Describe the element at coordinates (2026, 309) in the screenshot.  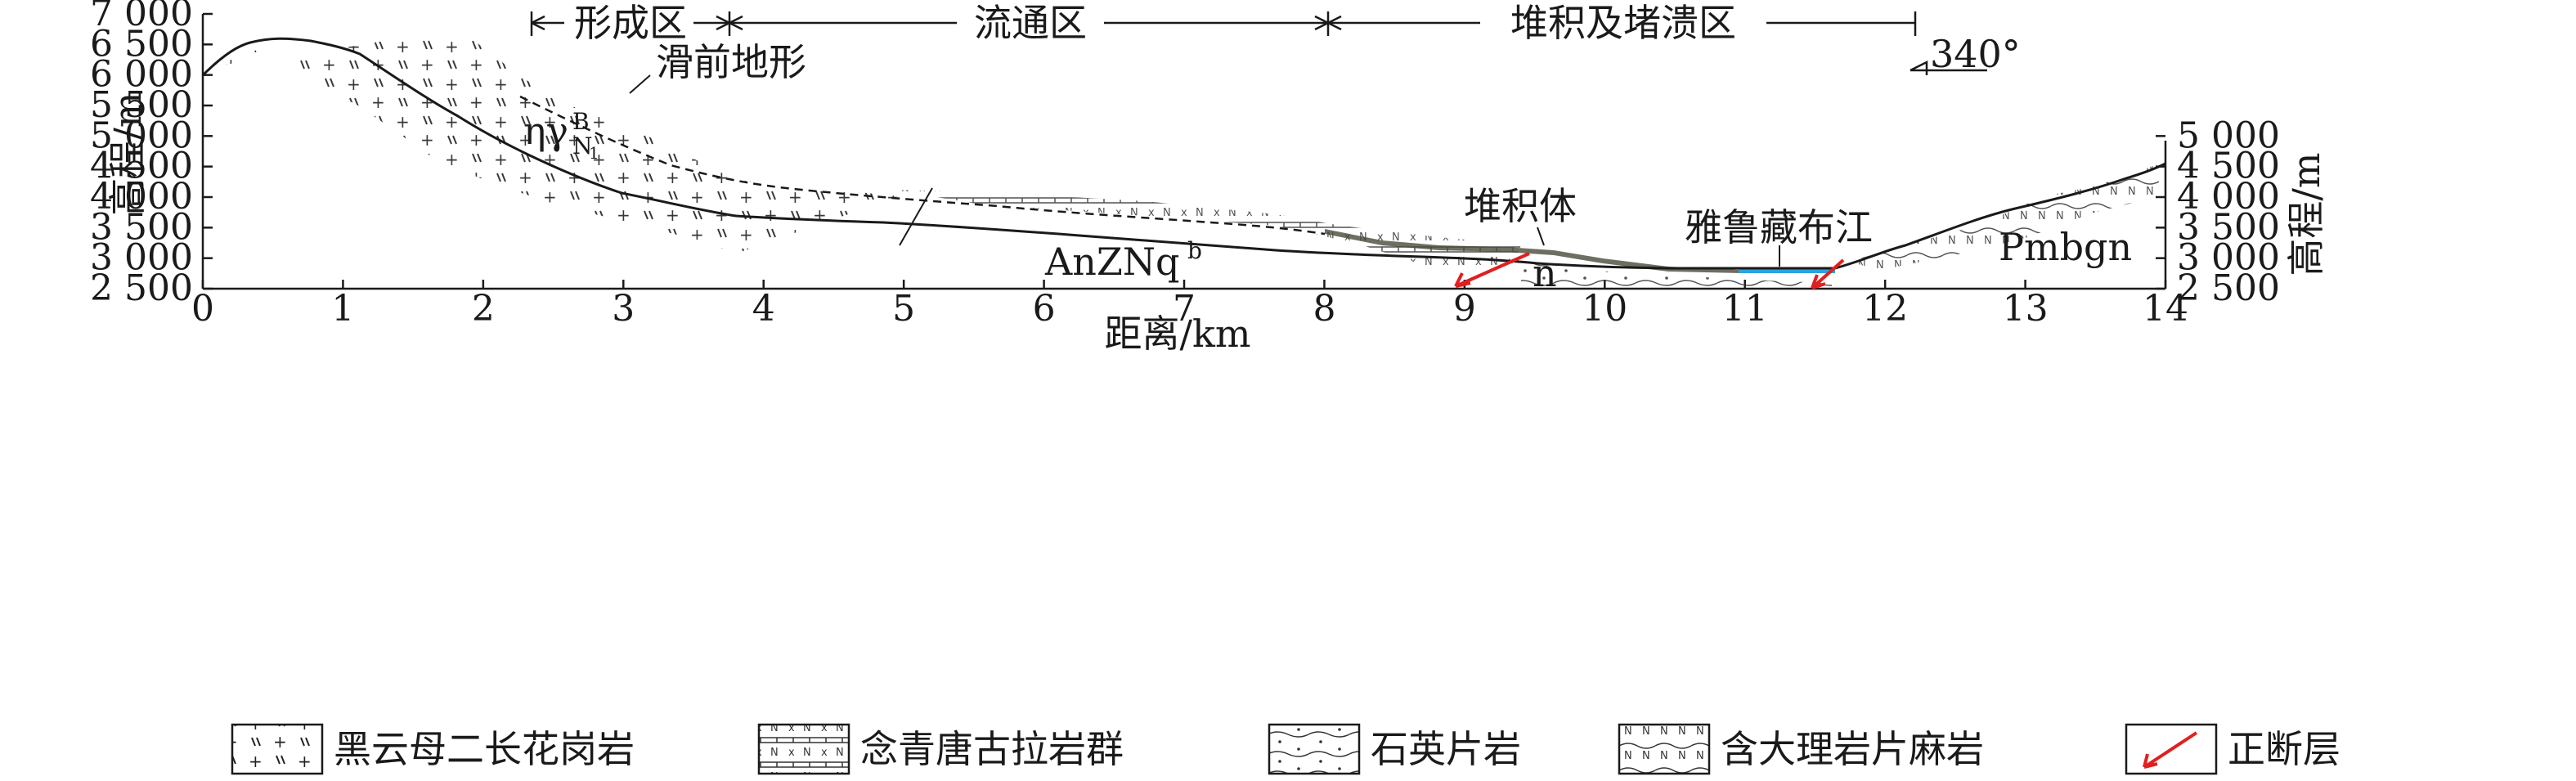
I see `x-tick-label: 13` at that location.